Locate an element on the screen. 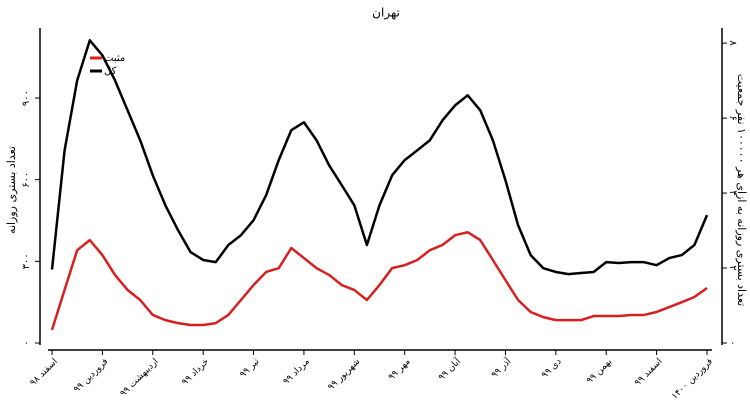  y-tick-label: ۳۰۰ is located at coordinates (26, 261).